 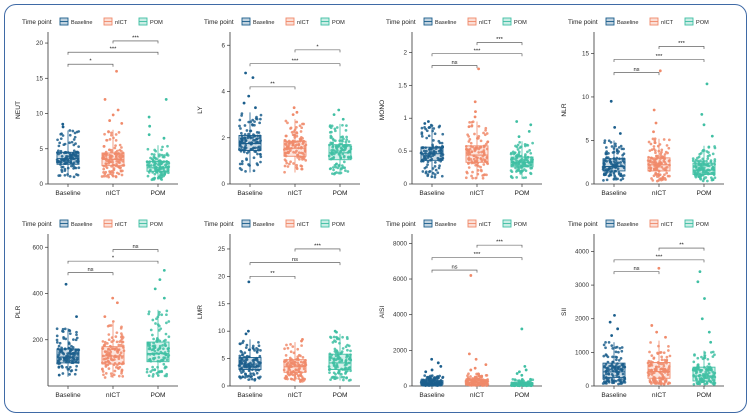 What do you see at coordinates (222, 249) in the screenshot?
I see `y-tick-label: 25` at bounding box center [222, 249].